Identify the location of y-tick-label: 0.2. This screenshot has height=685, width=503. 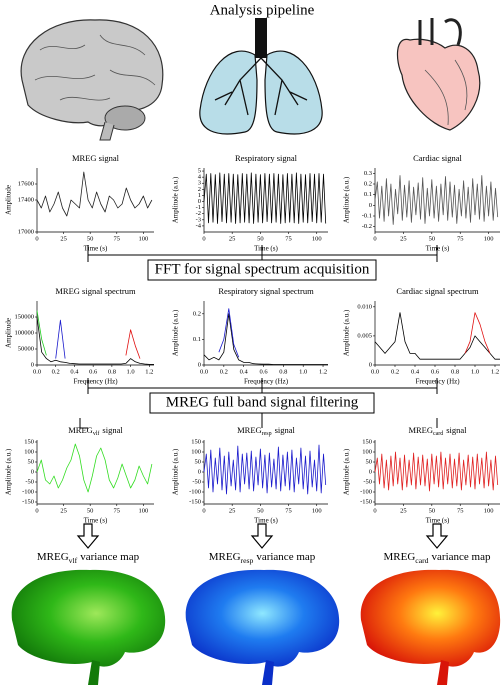
(368, 183).